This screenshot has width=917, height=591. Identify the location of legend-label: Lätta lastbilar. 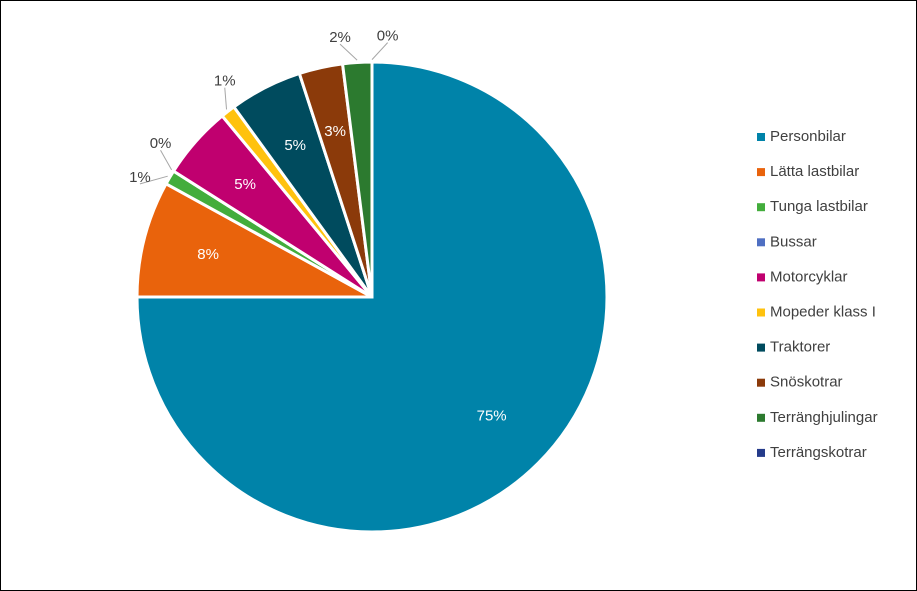
(814, 171).